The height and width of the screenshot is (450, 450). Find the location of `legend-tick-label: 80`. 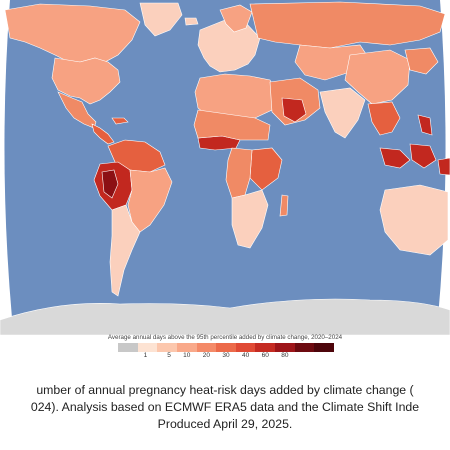

legend-tick-label: 80 is located at coordinates (285, 355).